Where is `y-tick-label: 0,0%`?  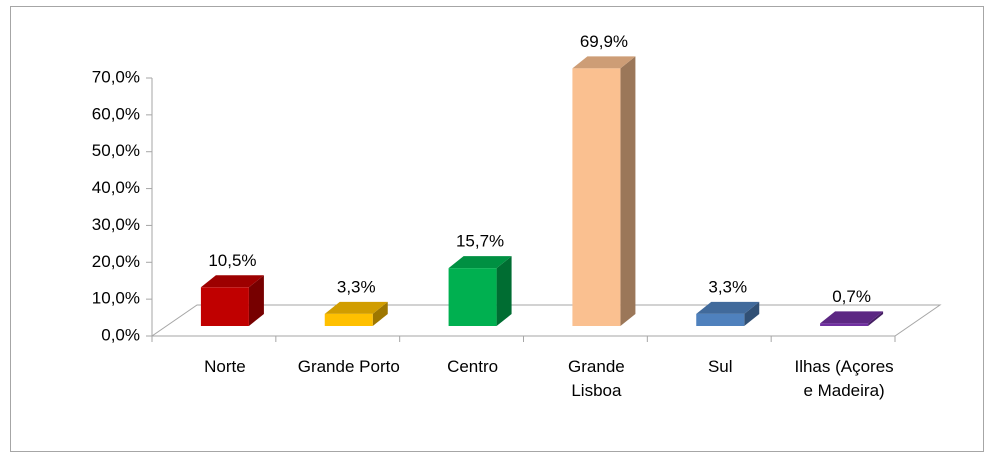 y-tick-label: 0,0% is located at coordinates (120, 334).